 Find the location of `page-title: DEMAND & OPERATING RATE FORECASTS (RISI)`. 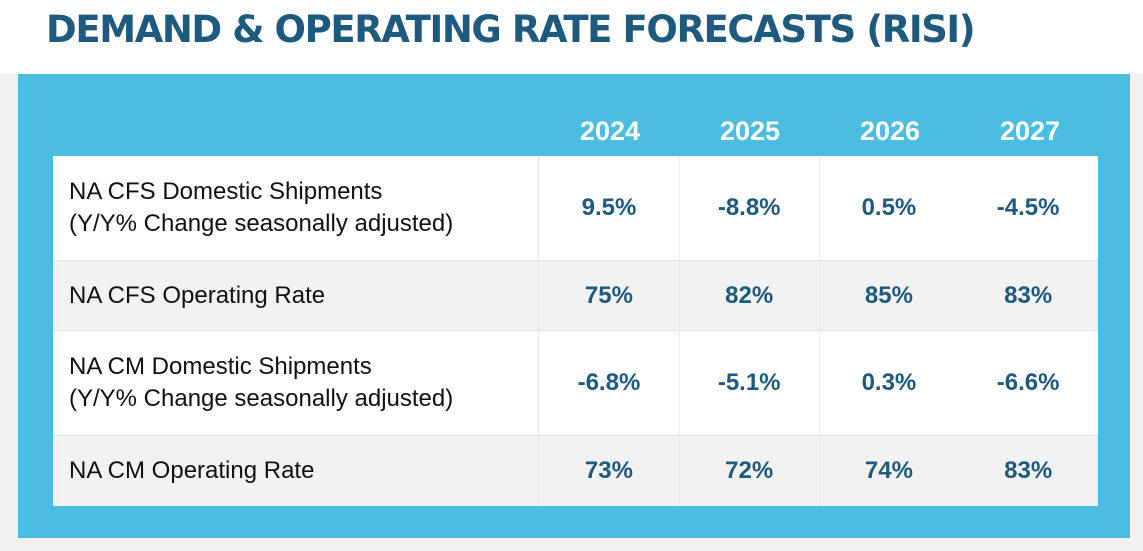

page-title: DEMAND & OPERATING RATE FORECASTS (RISI) is located at coordinates (511, 29).